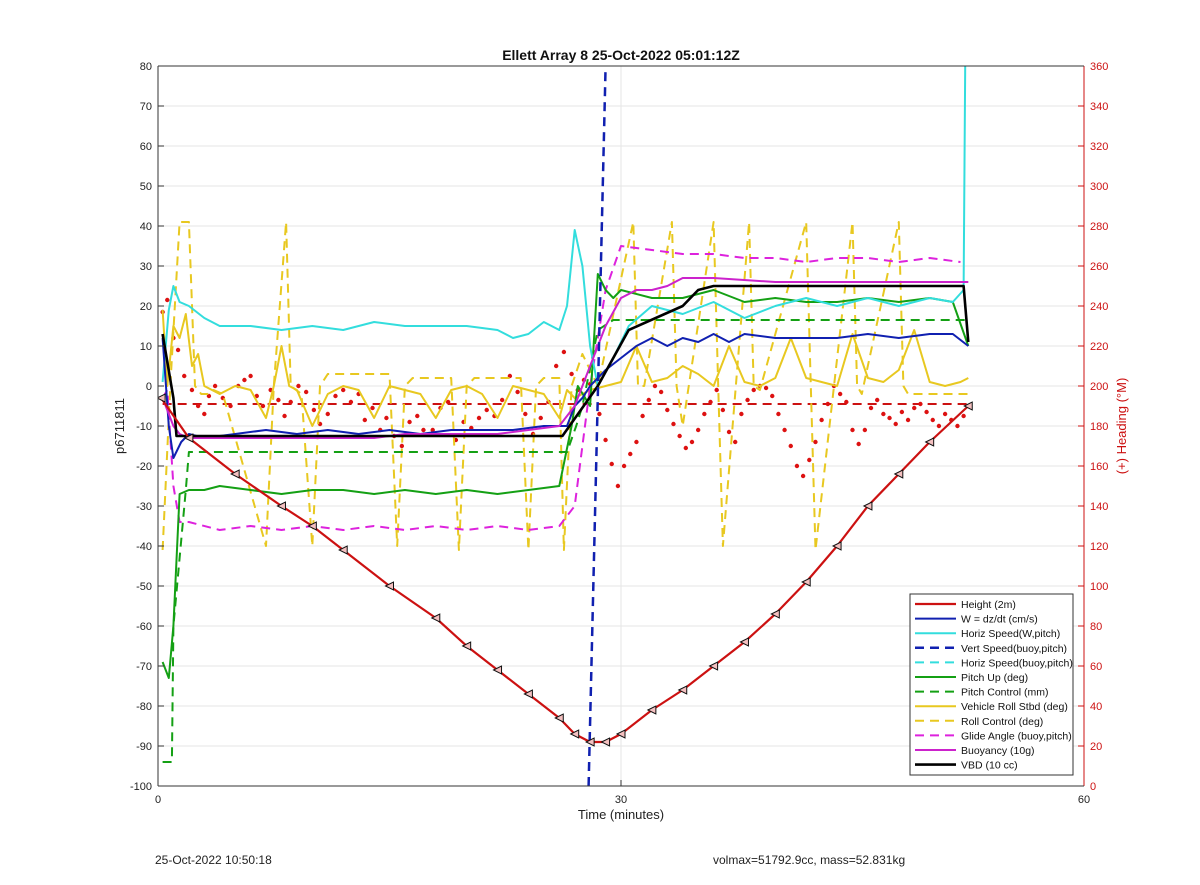 This screenshot has width=1200, height=885. Describe the element at coordinates (146, 147) in the screenshot. I see `y-tick-label: 60` at that location.